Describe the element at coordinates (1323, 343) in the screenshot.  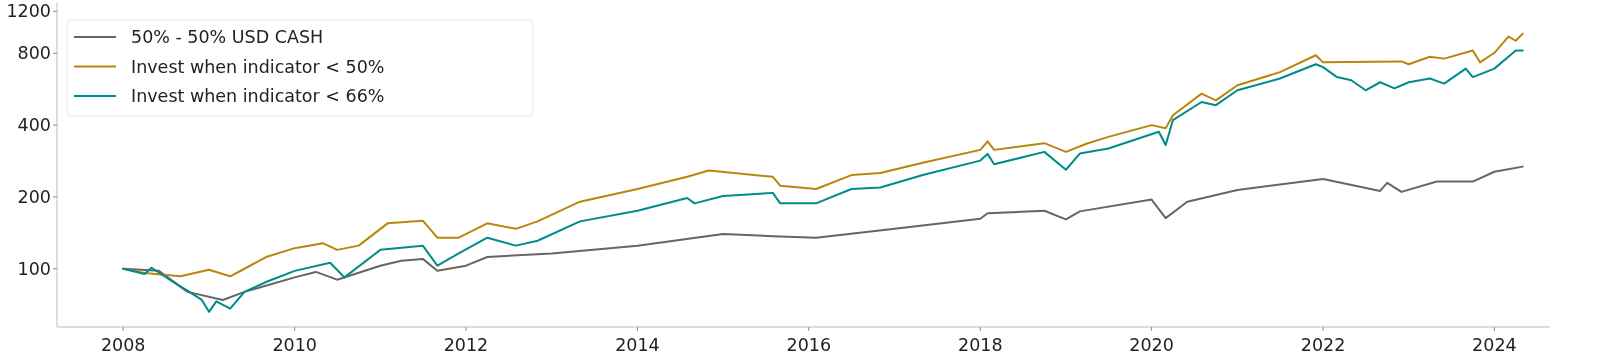
I see `x-tick-label: 2022` at that location.